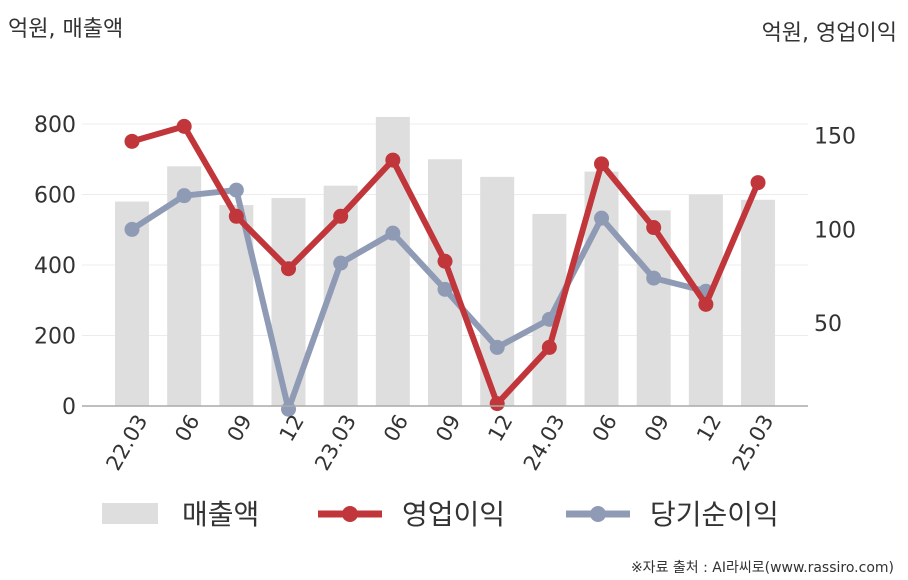  Describe the element at coordinates (220, 514) in the screenshot. I see `legend-label-sales: 매출액` at that location.